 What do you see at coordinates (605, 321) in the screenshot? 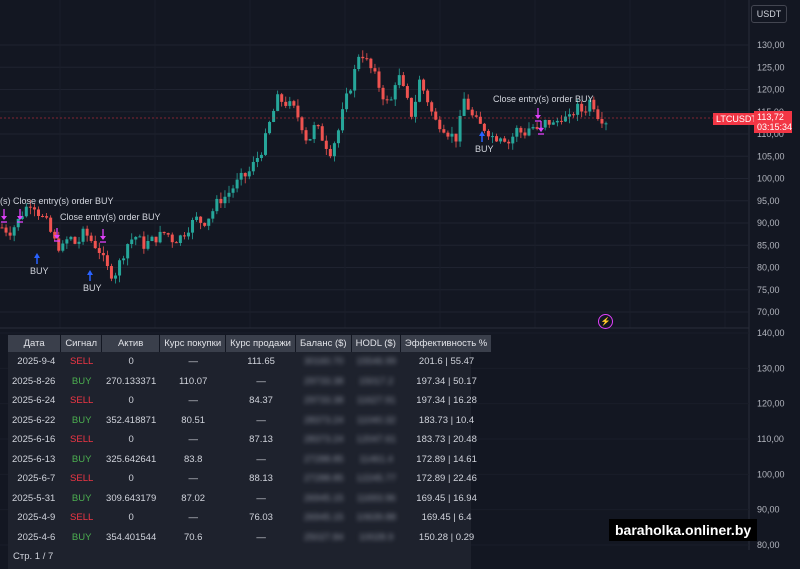
I see `lightning-icon: ⚡` at bounding box center [605, 321].